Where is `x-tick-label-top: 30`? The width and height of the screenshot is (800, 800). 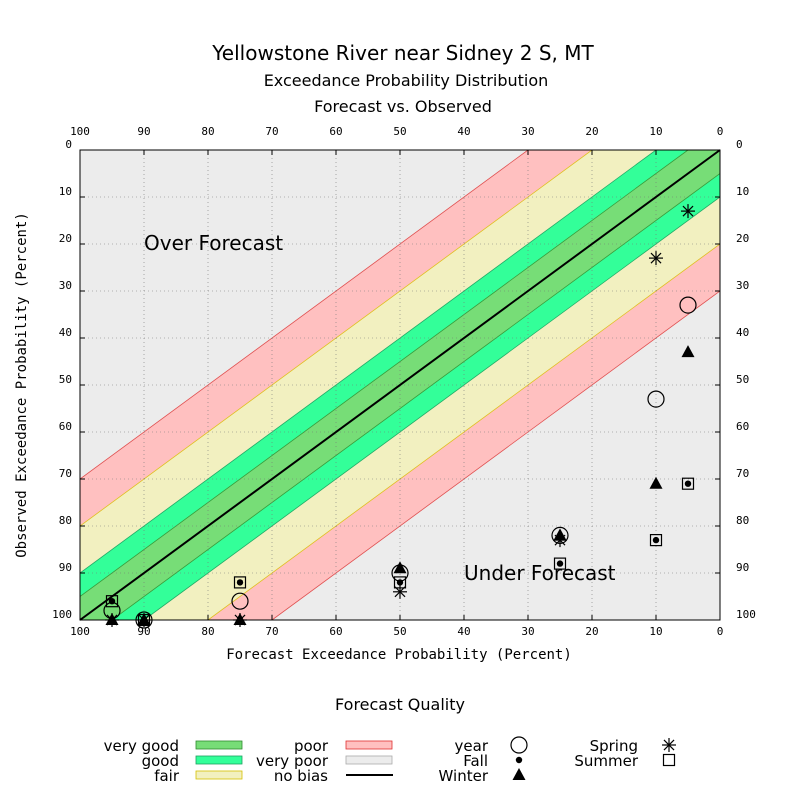 x-tick-label-top: 30 is located at coordinates (527, 131).